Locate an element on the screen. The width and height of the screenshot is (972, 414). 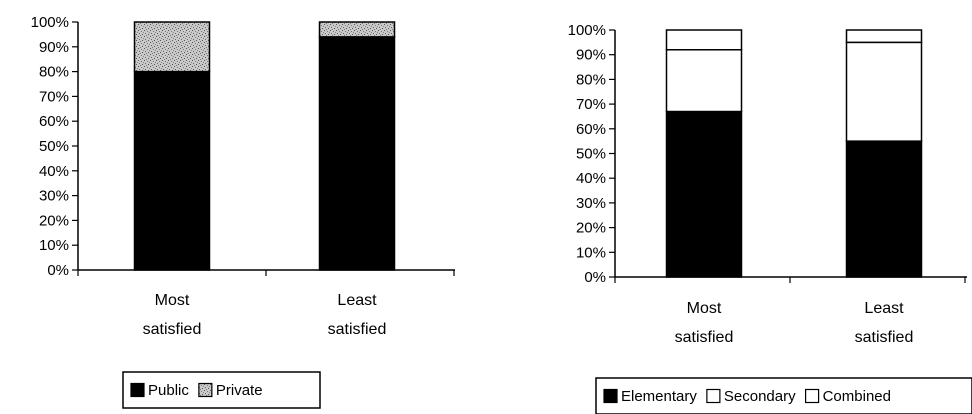
legend-swatch-secondary is located at coordinates (713, 396).